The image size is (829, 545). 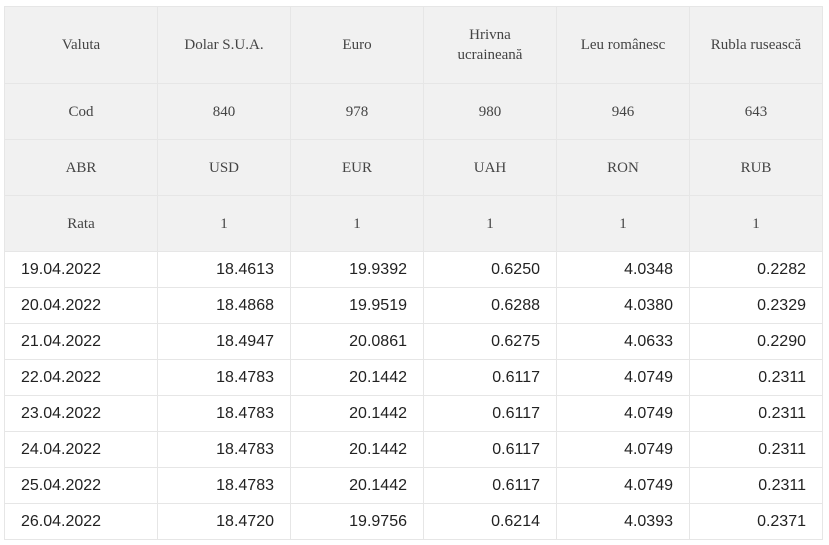 What do you see at coordinates (81, 521) in the screenshot?
I see `date-cell: 26.04.2022` at bounding box center [81, 521].